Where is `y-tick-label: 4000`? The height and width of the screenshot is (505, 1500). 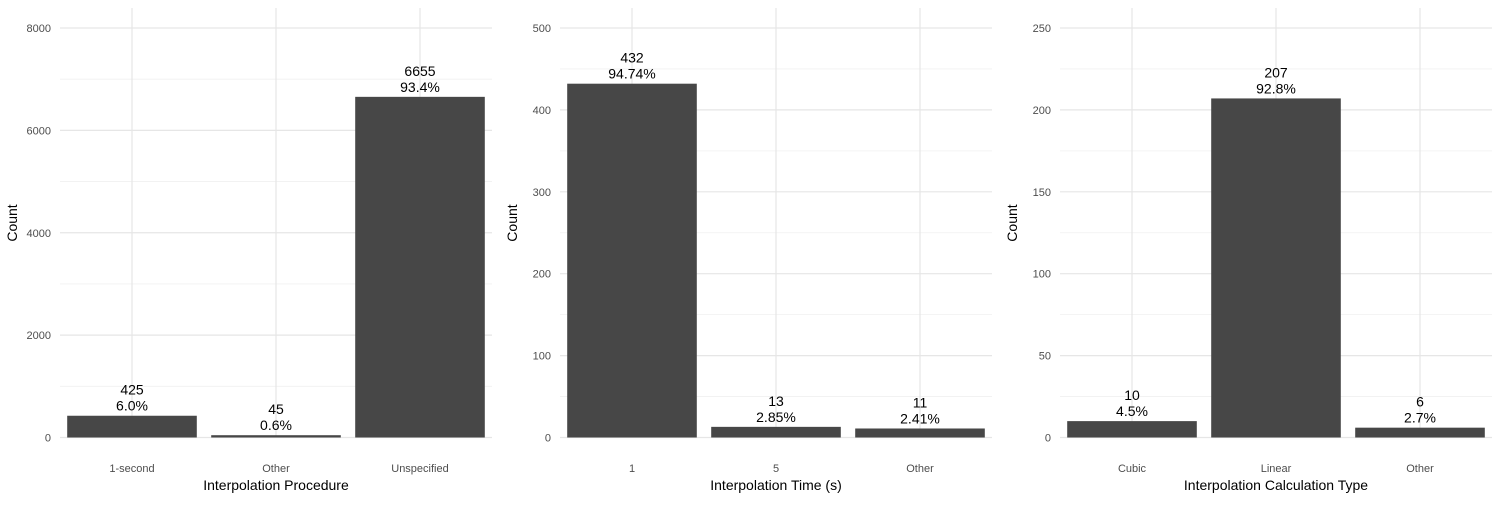
y-tick-label: 4000 is located at coordinates (39, 234).